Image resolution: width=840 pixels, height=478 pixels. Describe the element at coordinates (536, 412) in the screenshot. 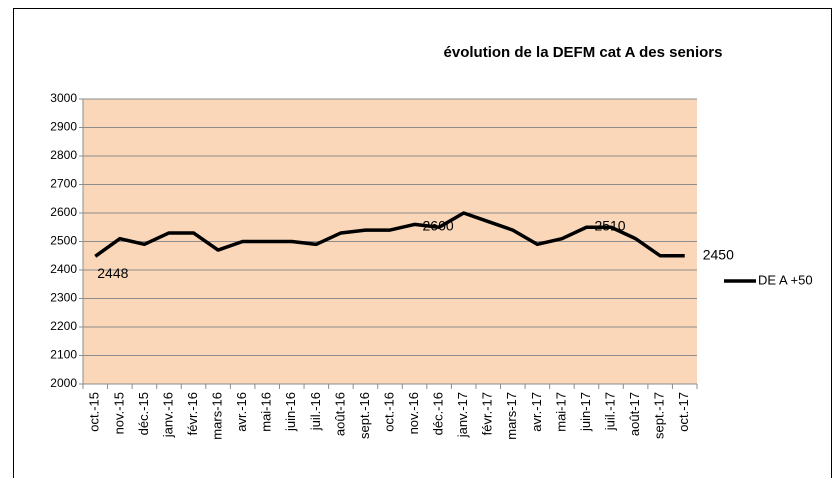

I see `x-tick-label: avr.-17` at that location.